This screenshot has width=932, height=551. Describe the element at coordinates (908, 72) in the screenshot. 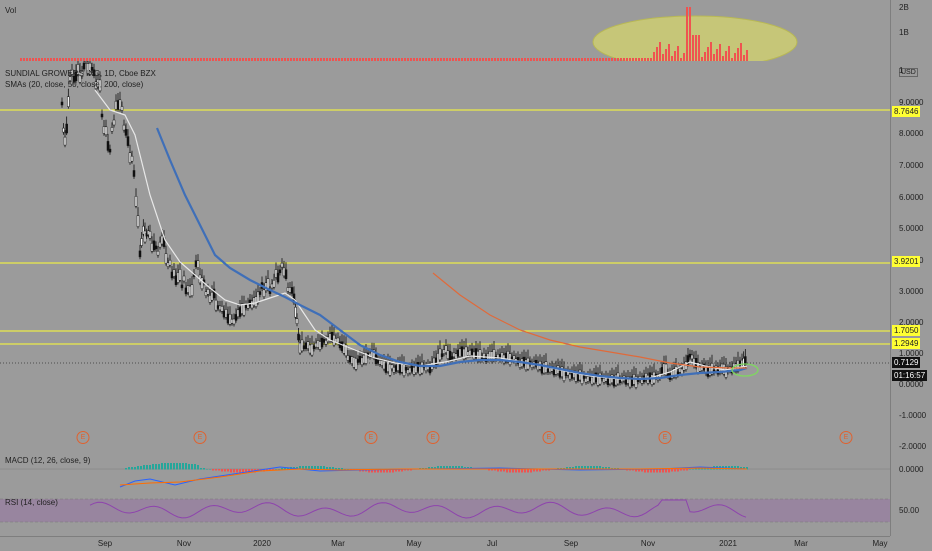

I see `currency-label: USD` at that location.